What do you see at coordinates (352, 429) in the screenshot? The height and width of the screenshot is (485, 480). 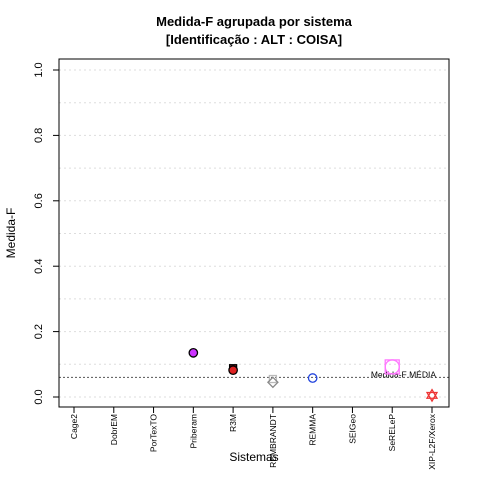 I see `x-tick-label: SEIGeo` at bounding box center [352, 429].